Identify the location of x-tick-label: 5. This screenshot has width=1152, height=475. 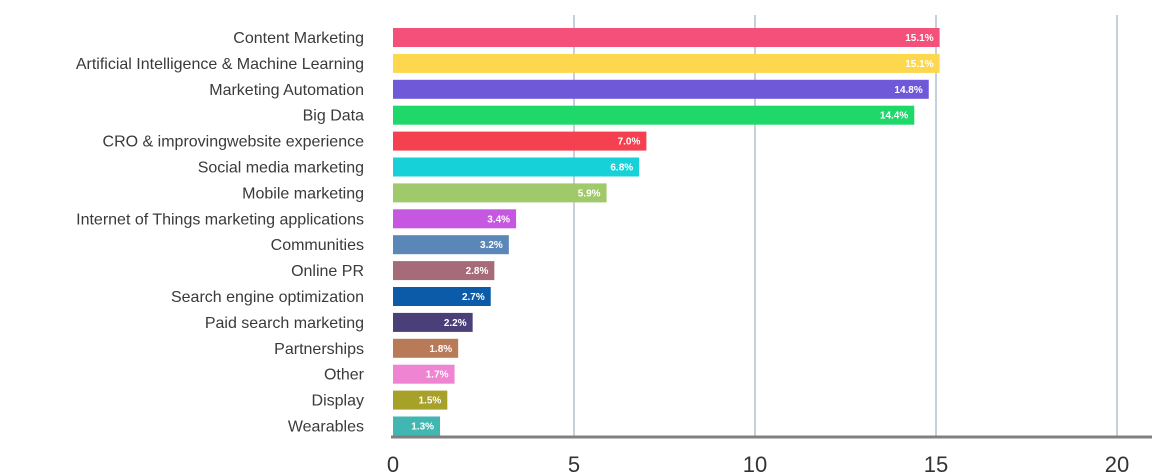
(574, 463).